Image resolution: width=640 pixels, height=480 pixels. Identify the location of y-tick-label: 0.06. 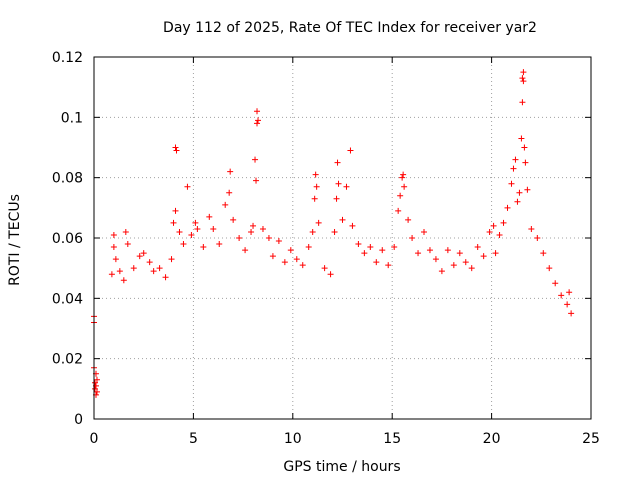
(67, 239).